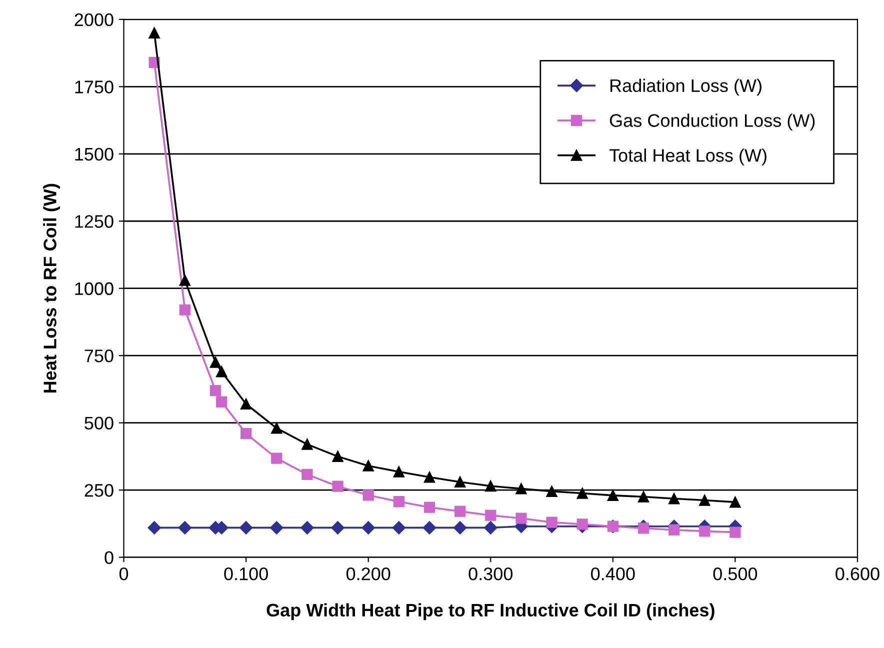 Image resolution: width=884 pixels, height=648 pixels. I want to click on x-axis-title: Gap Width Heat Pipe to RF Inductive Coil ID (inches), so click(490, 611).